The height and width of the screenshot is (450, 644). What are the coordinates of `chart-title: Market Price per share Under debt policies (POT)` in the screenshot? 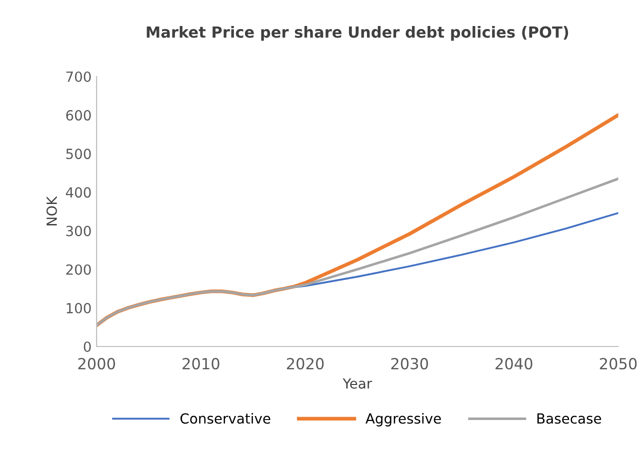 It's located at (357, 33).